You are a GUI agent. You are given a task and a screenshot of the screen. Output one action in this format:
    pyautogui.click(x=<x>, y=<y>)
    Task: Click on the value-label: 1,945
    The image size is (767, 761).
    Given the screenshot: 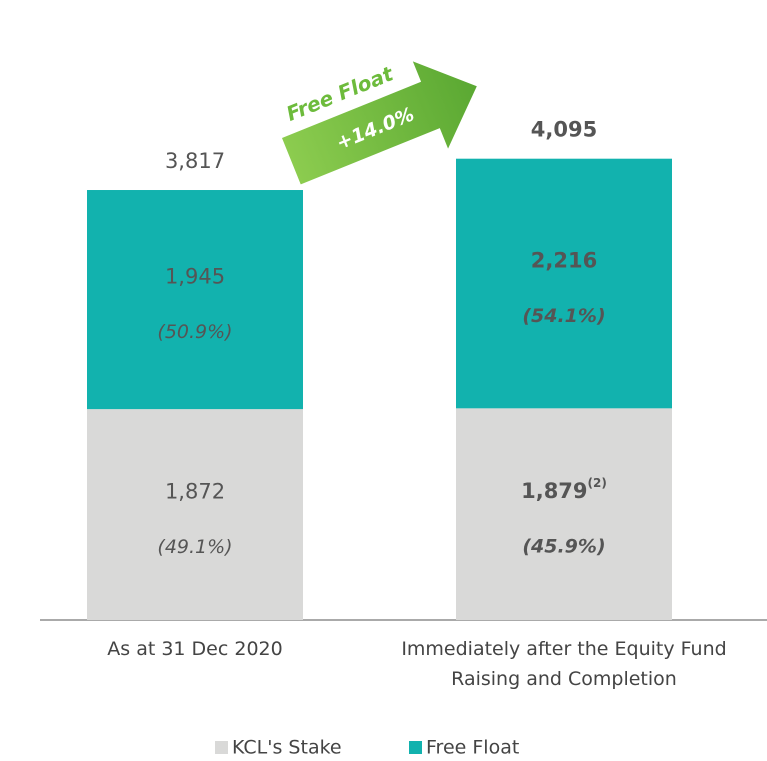 What is the action you would take?
    pyautogui.click(x=195, y=277)
    